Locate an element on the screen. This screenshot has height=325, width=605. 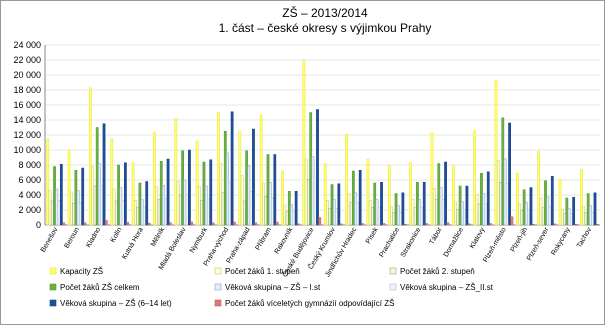
y-tick-label: 22 000 is located at coordinates (27, 60).